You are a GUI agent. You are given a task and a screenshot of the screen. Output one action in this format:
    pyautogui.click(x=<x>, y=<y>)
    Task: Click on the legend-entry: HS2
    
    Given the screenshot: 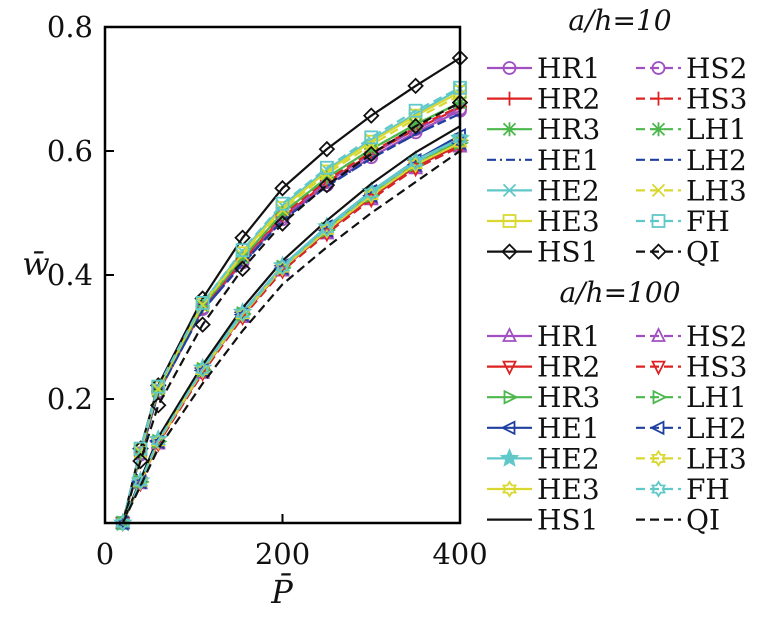 What is the action you would take?
    pyautogui.click(x=691, y=336)
    